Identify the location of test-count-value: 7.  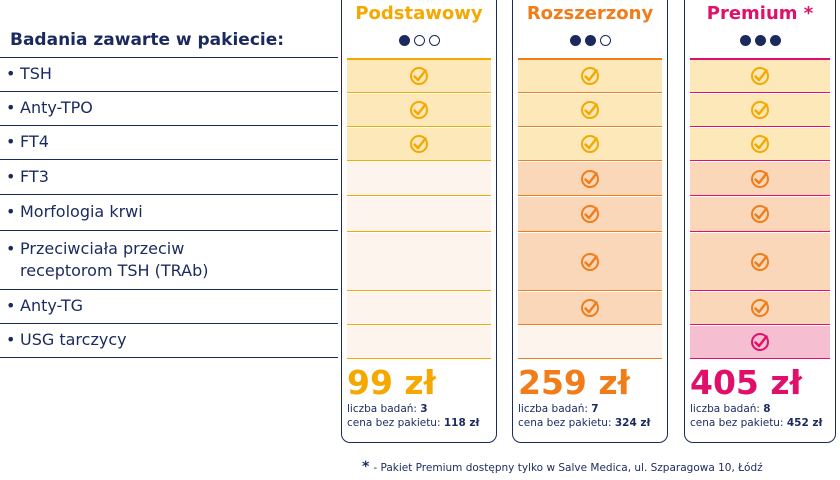
(595, 409).